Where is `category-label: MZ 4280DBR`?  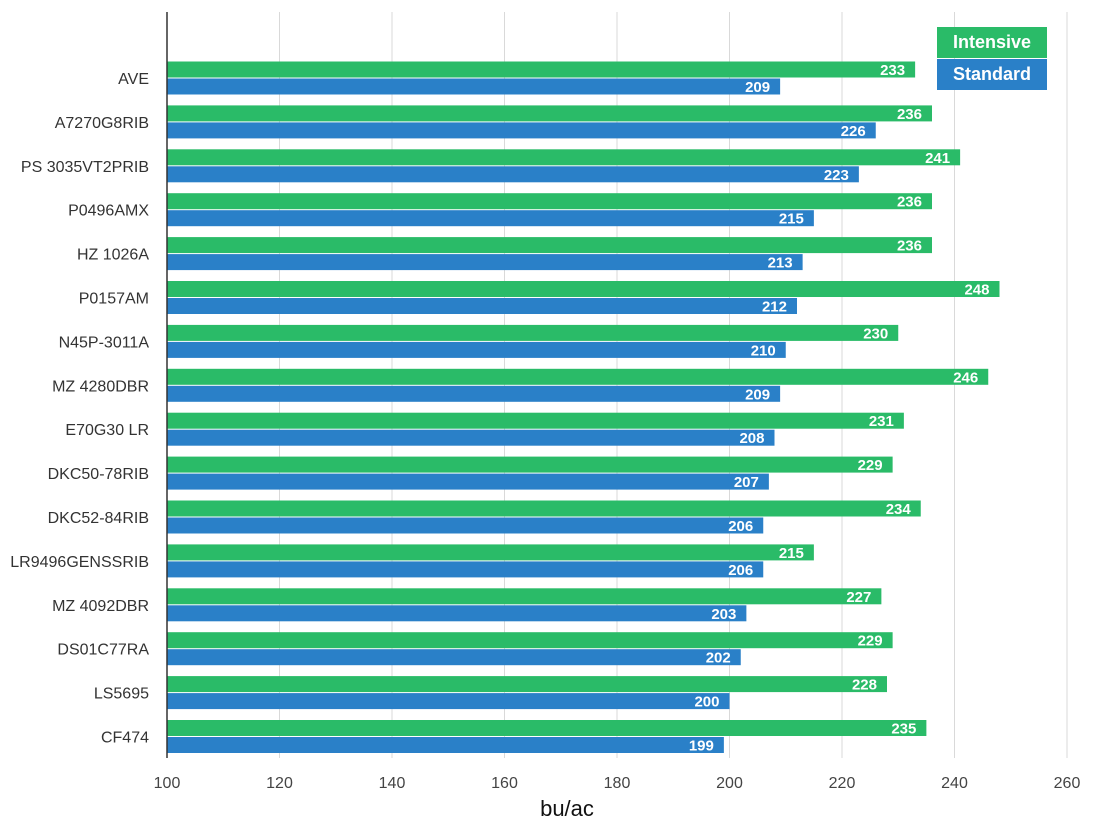 category-label: MZ 4280DBR is located at coordinates (100, 386).